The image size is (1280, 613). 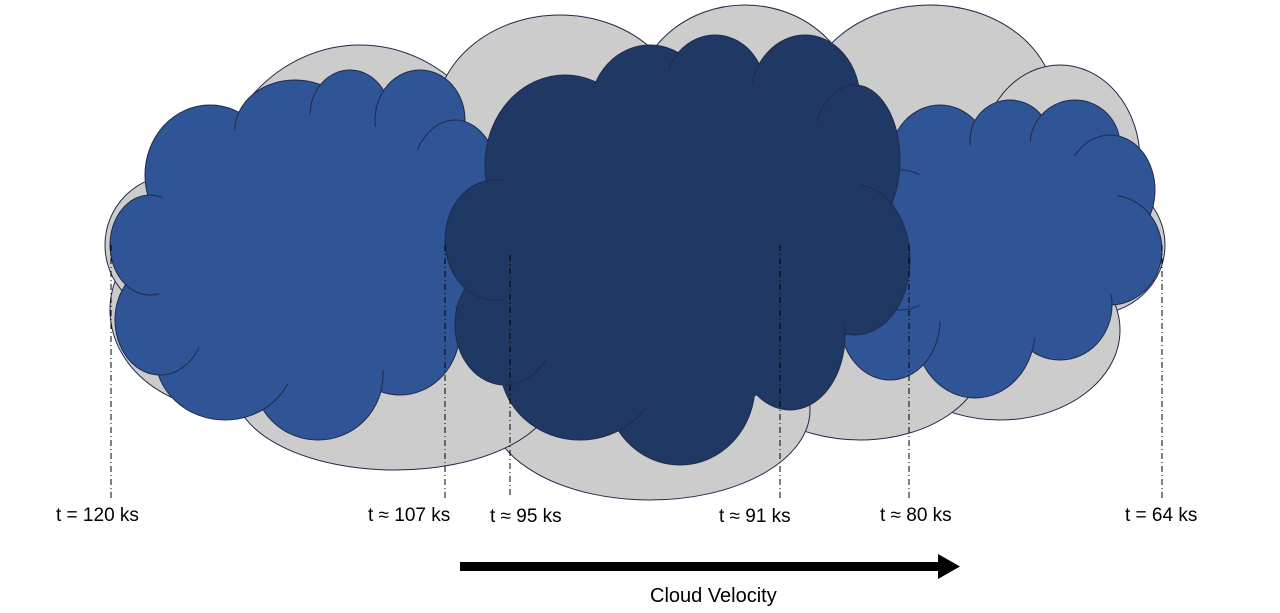 What do you see at coordinates (409, 515) in the screenshot?
I see `time-label-t107: t ≈ 107 ks` at bounding box center [409, 515].